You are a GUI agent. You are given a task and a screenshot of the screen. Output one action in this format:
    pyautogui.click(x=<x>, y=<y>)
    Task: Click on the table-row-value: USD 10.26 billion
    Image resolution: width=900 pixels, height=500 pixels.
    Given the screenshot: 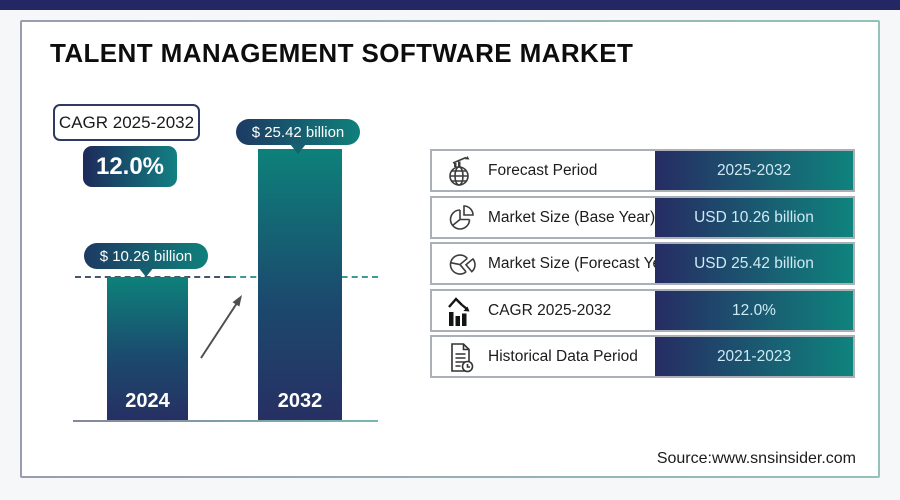 What is the action you would take?
    pyautogui.click(x=754, y=217)
    